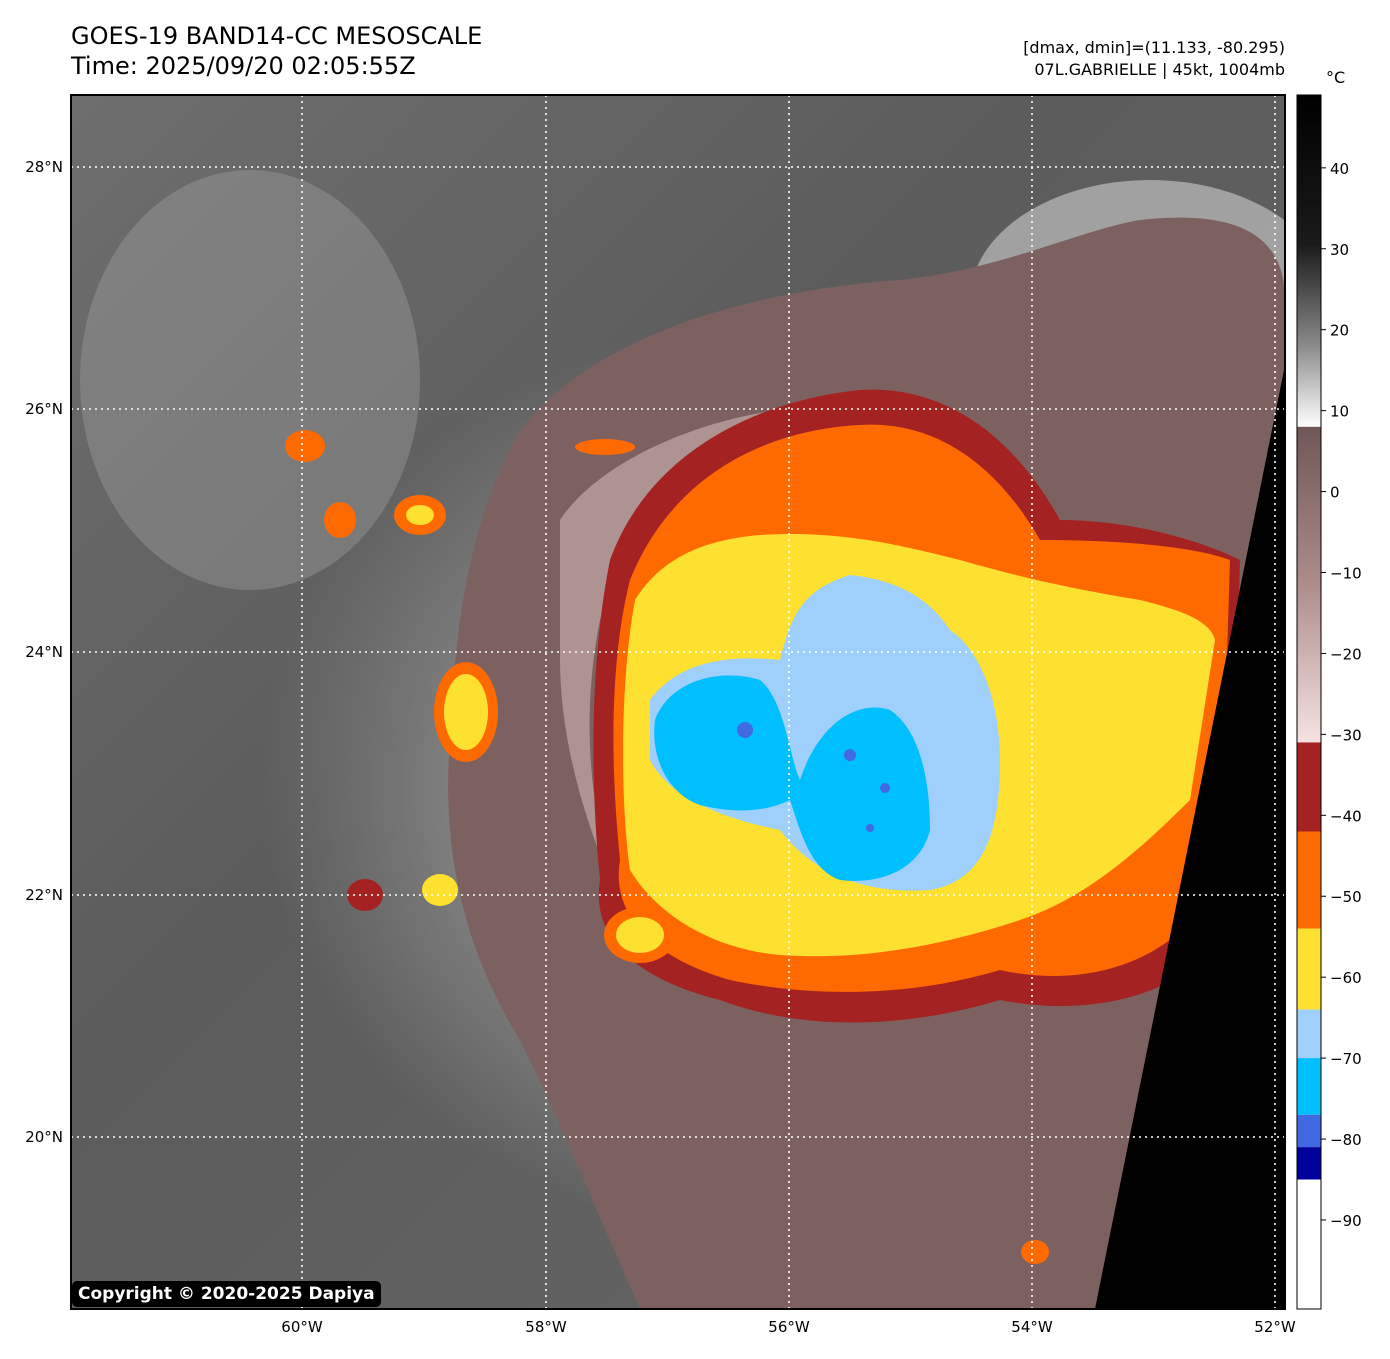  Describe the element at coordinates (44, 895) in the screenshot. I see `lat-label: 22°N` at that location.